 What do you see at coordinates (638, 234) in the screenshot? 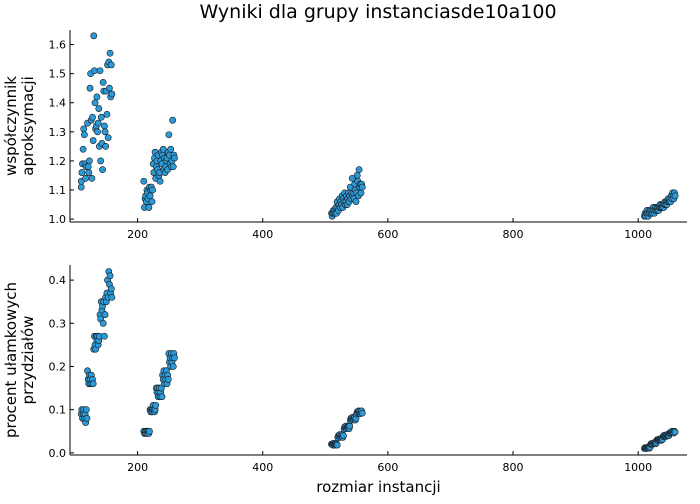
I see `approximation-ratio-x-tick-label: 1000` at bounding box center [638, 234].